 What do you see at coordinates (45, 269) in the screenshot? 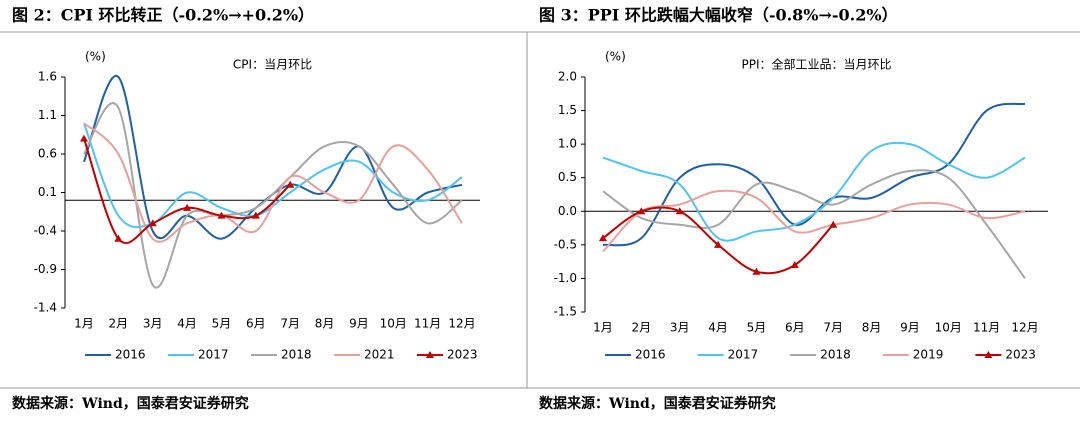
I see `y-tick-label: -0.9` at bounding box center [45, 269].